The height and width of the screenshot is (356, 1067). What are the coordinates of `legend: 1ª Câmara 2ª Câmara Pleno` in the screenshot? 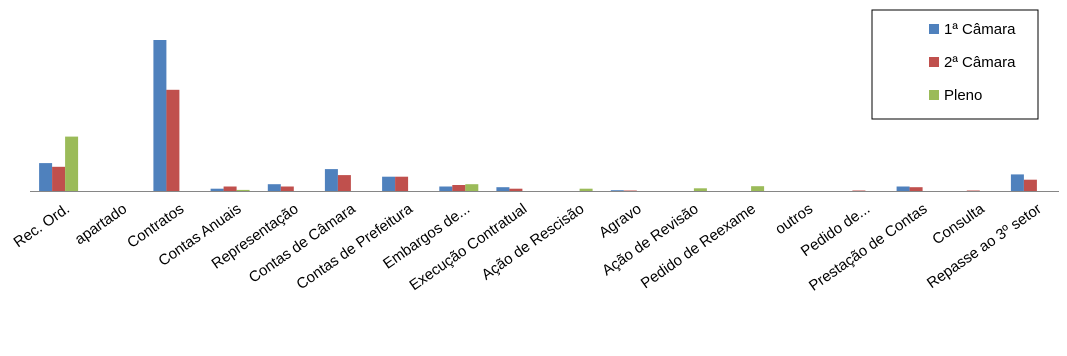 It's located at (955, 64).